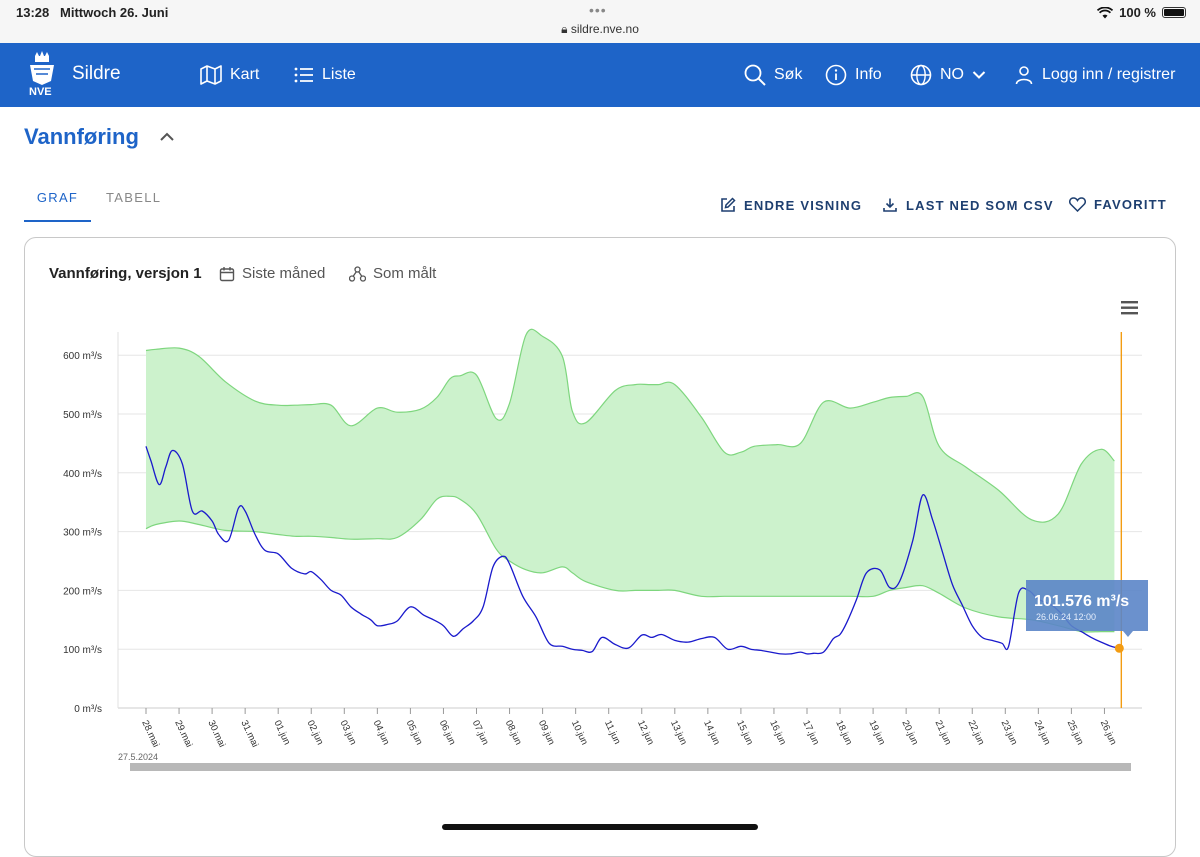 Image resolution: width=1200 pixels, height=857 pixels. Describe the element at coordinates (315, 733) in the screenshot. I see `x-tick-label: 02.jun` at that location.